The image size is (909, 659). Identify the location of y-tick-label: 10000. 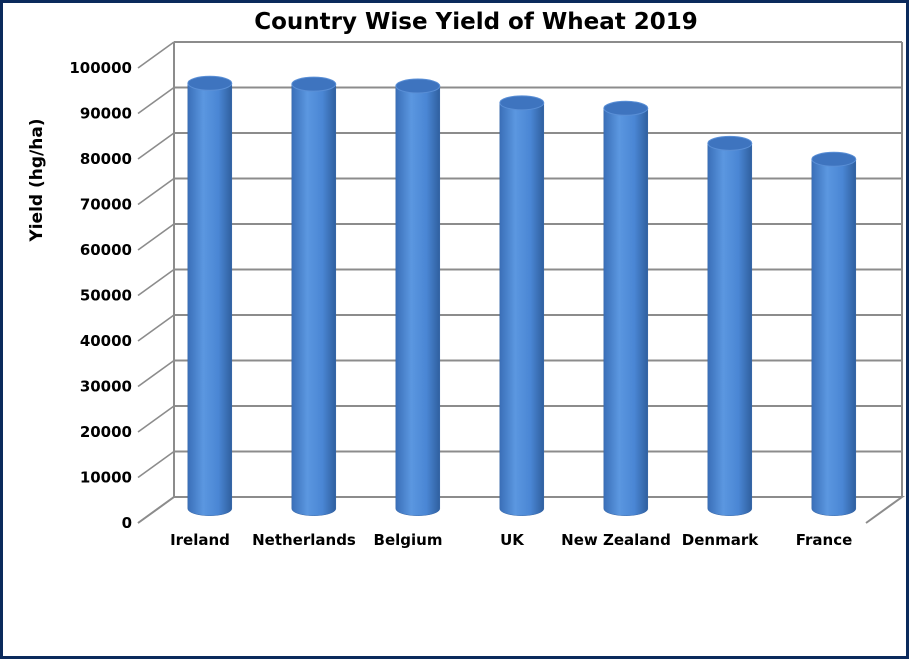
(106, 478).